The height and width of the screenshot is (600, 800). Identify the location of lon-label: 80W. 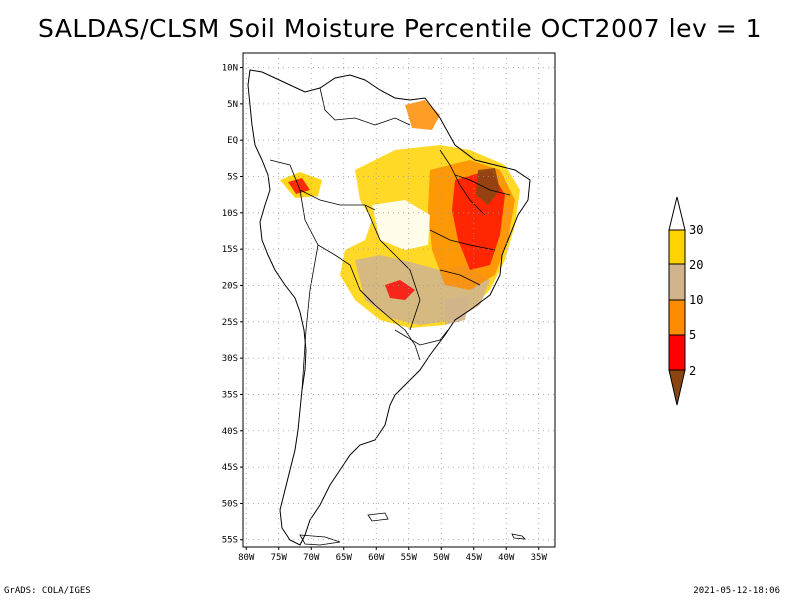
(246, 558).